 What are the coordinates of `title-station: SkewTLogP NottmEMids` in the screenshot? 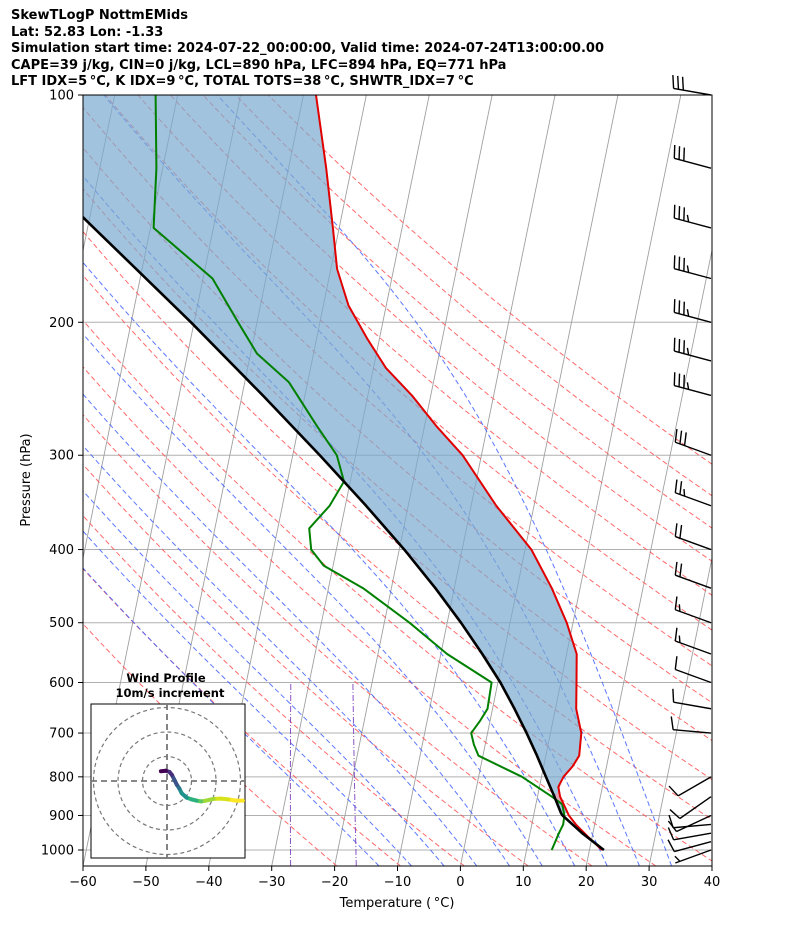 It's located at (100, 15).